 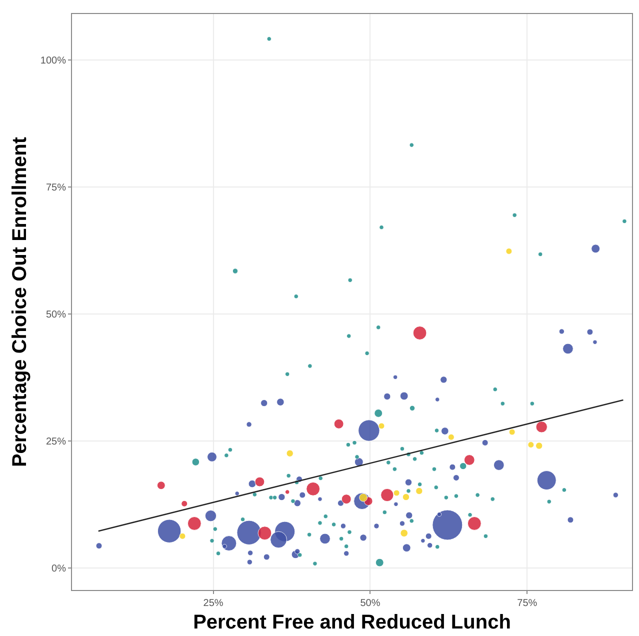 What do you see at coordinates (53, 61) in the screenshot?
I see `y-tick-label: 100%` at bounding box center [53, 61].